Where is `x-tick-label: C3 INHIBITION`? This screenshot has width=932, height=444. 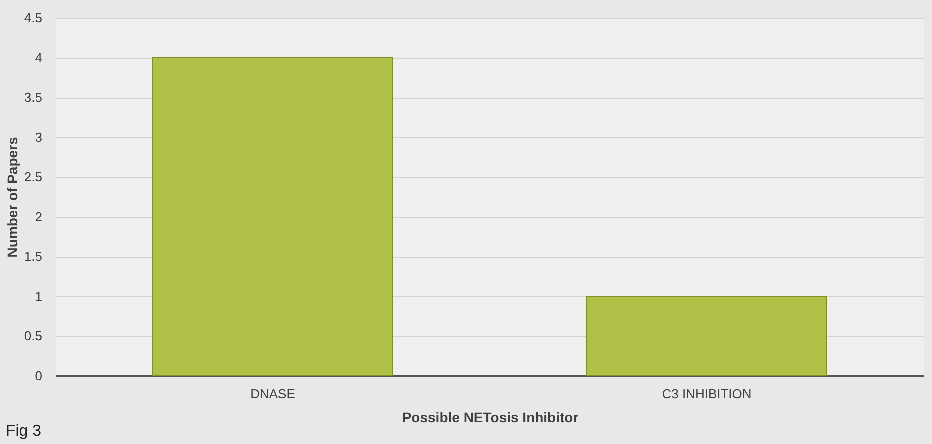 x-tick-label: C3 INHIBITION is located at coordinates (707, 394).